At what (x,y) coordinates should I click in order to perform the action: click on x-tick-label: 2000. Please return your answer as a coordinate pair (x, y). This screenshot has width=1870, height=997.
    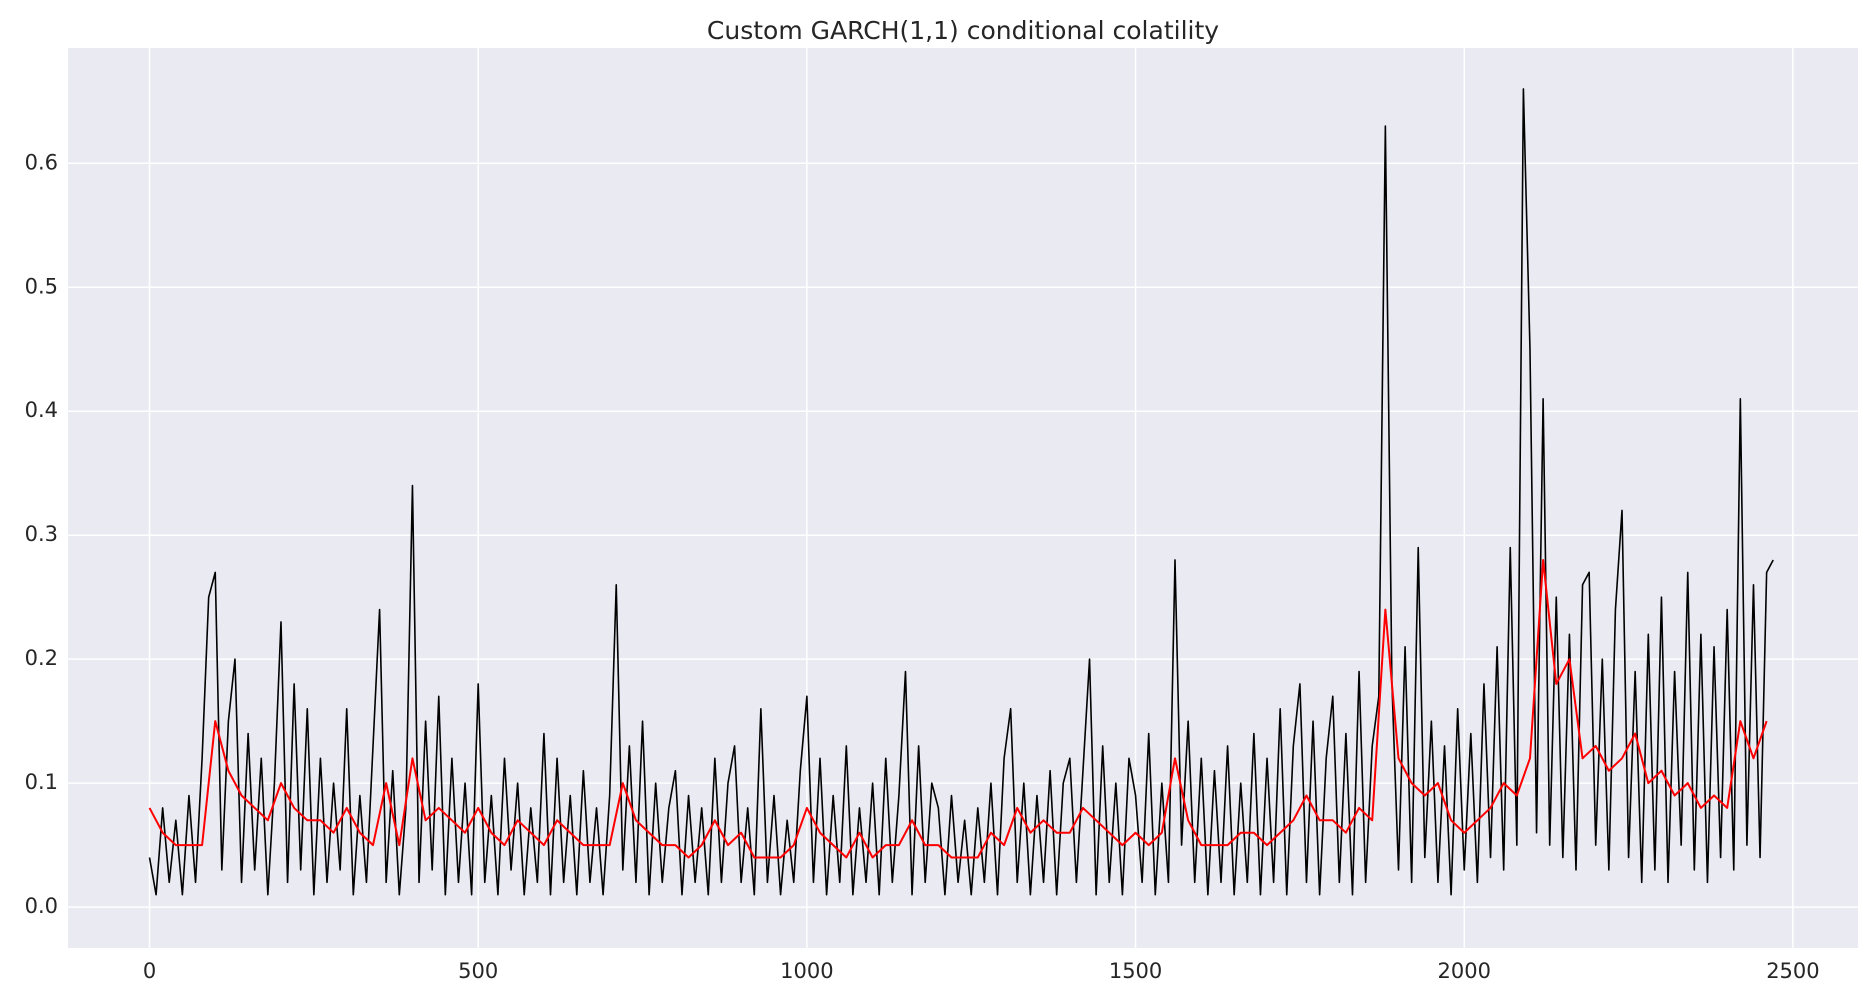
    Looking at the image, I should click on (1464, 971).